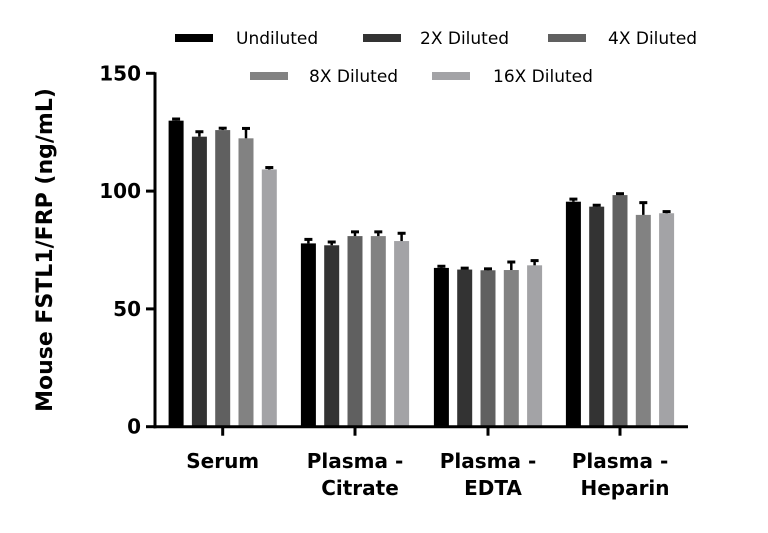 This screenshot has width=768, height=533. I want to click on x-tick-label: Citrate, so click(360, 488).